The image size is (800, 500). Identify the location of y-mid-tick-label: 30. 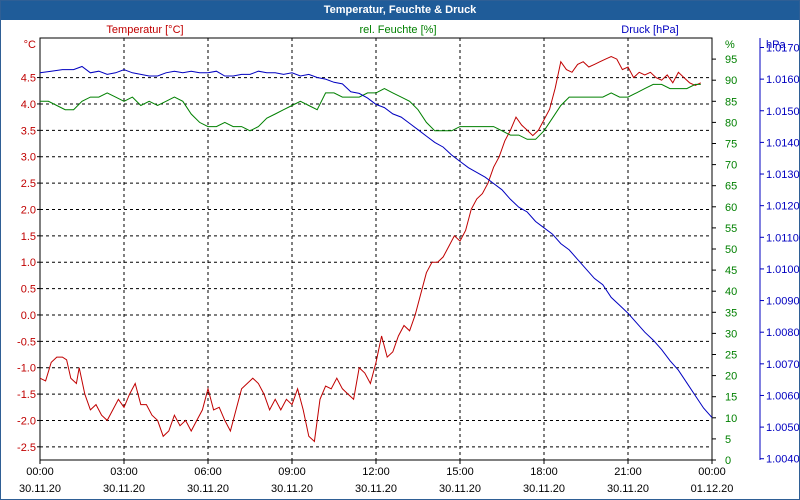
(731, 334).